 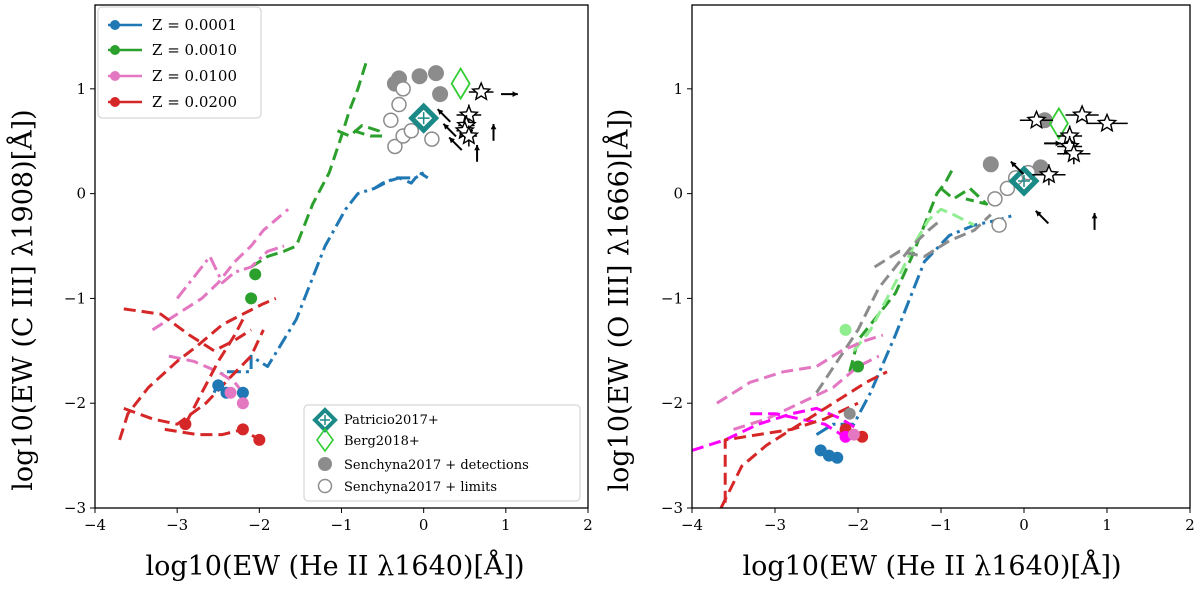 What do you see at coordinates (194, 76) in the screenshot?
I see `legend-label-z0100: Z = 0.0100` at bounding box center [194, 76].